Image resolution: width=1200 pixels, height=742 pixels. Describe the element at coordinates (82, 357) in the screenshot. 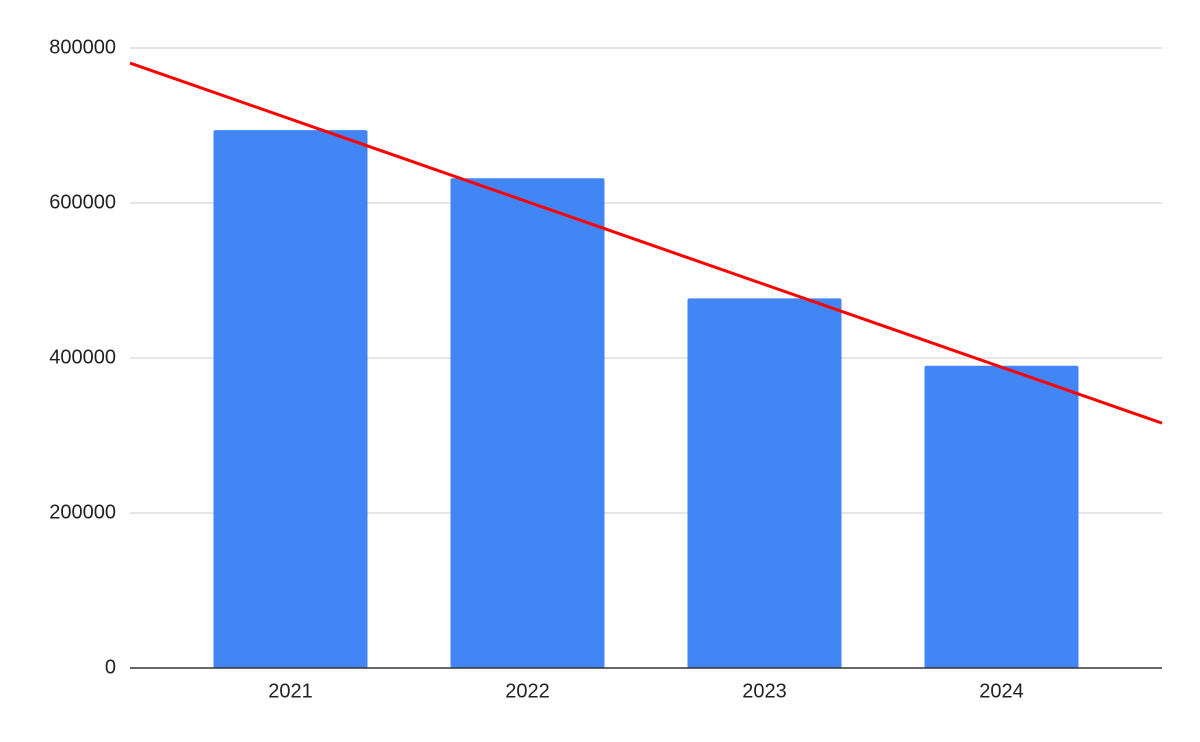

I see `y-tick-label: 400000` at that location.